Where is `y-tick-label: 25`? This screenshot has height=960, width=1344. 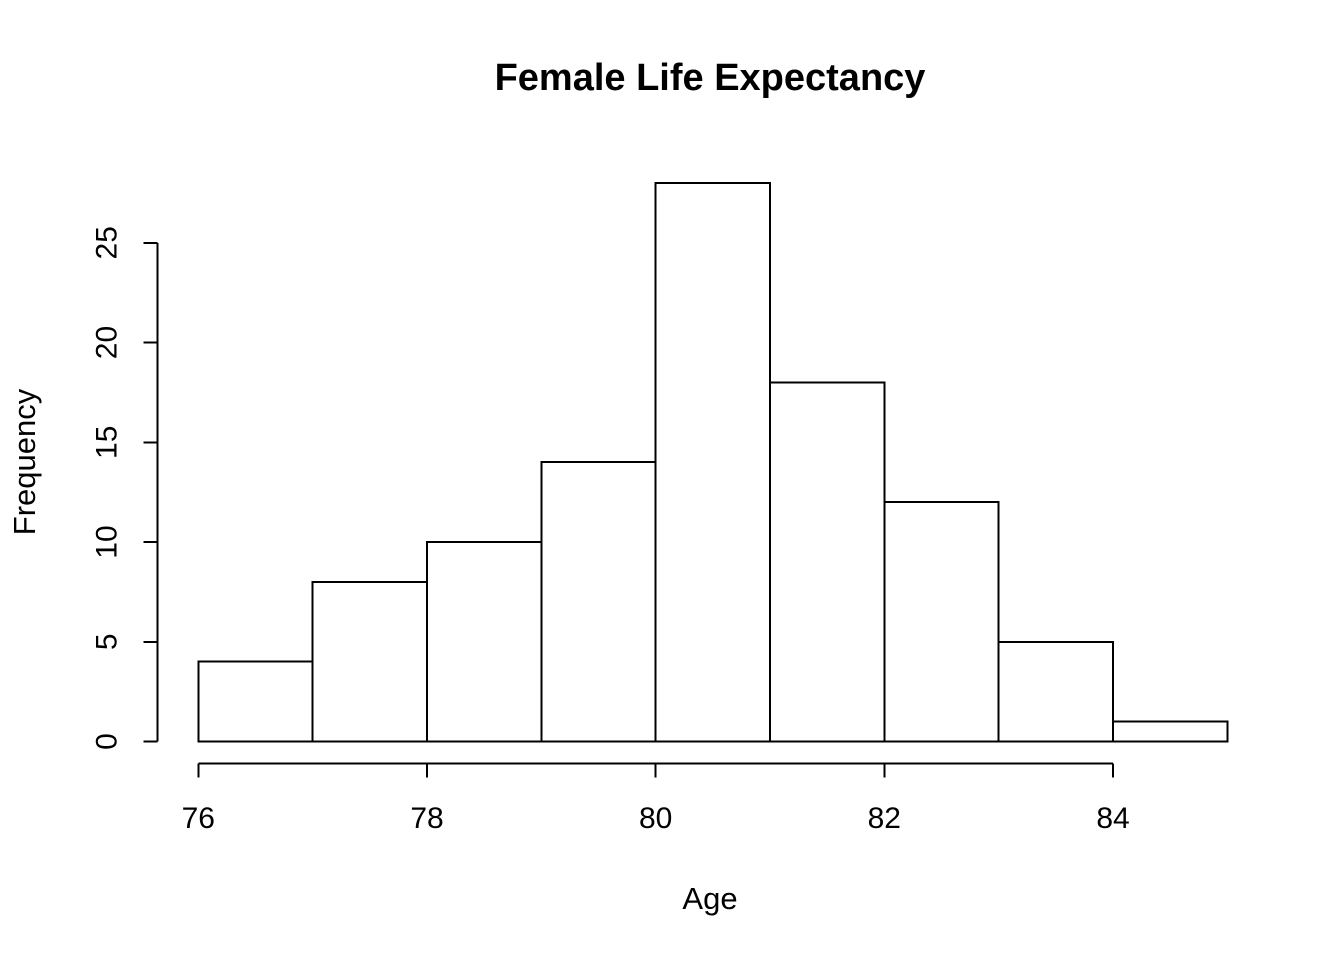 y-tick-label: 25 is located at coordinates (107, 242).